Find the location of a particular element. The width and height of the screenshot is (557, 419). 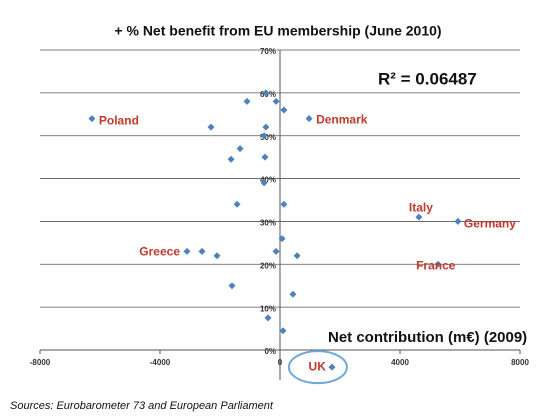

highlight-ellipse is located at coordinates (317, 367).